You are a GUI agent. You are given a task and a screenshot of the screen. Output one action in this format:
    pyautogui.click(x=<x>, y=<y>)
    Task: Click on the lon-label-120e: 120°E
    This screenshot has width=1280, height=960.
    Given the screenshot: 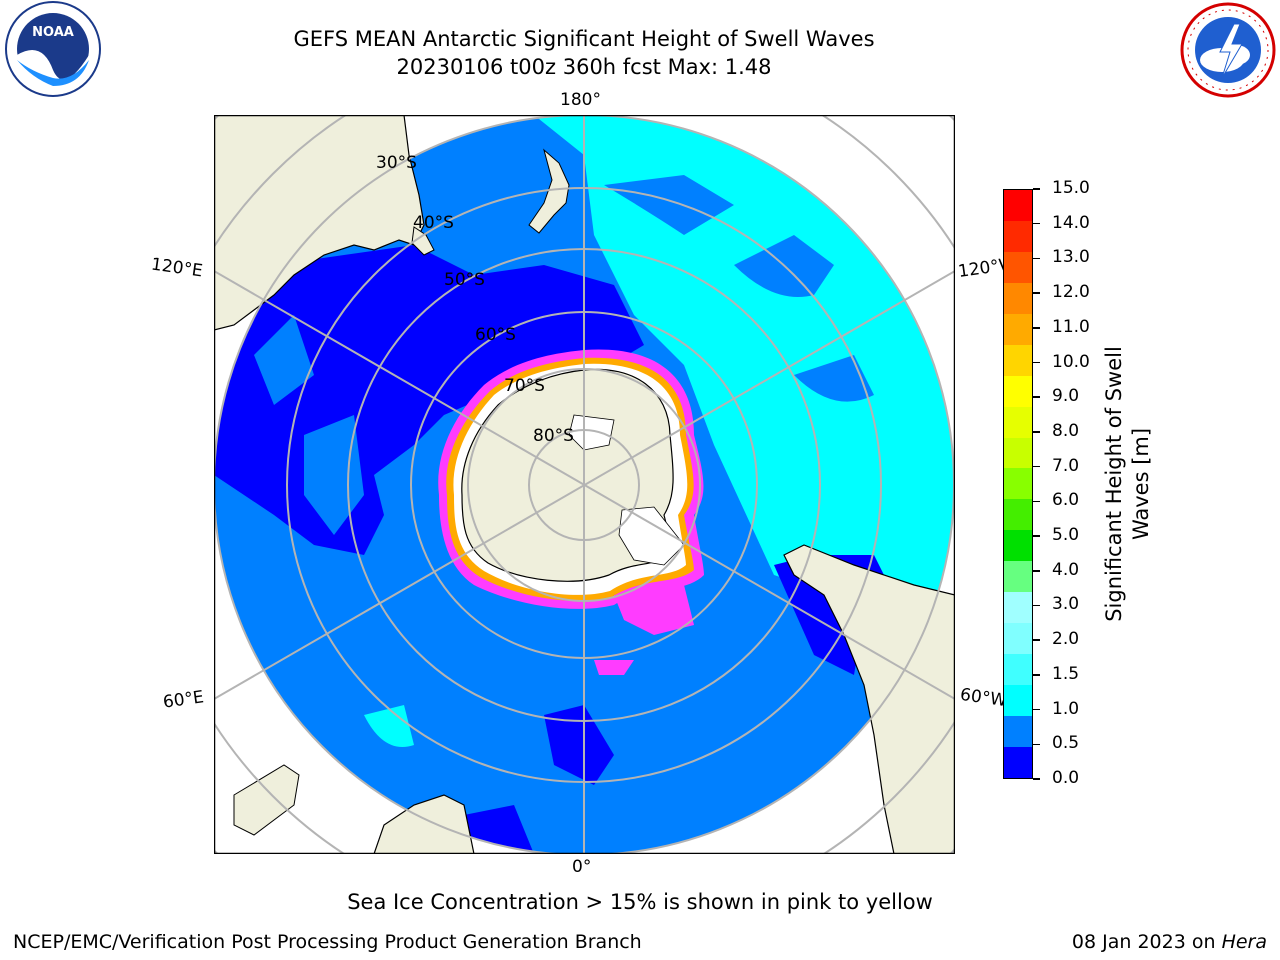 What is the action you would take?
    pyautogui.click(x=176, y=268)
    